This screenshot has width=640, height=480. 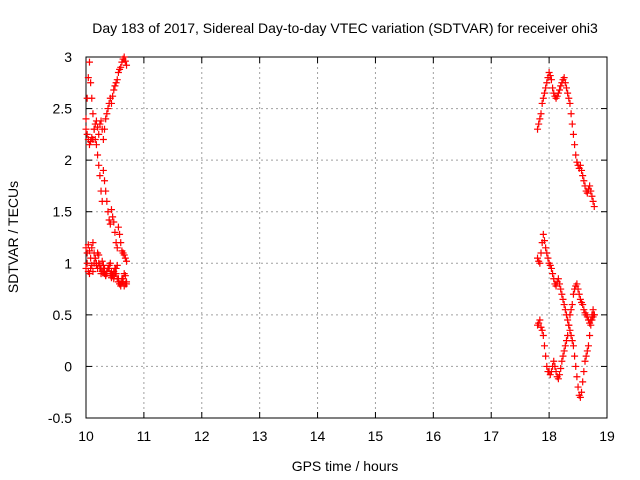 I want to click on y-tick-label: 1, so click(x=68, y=263).